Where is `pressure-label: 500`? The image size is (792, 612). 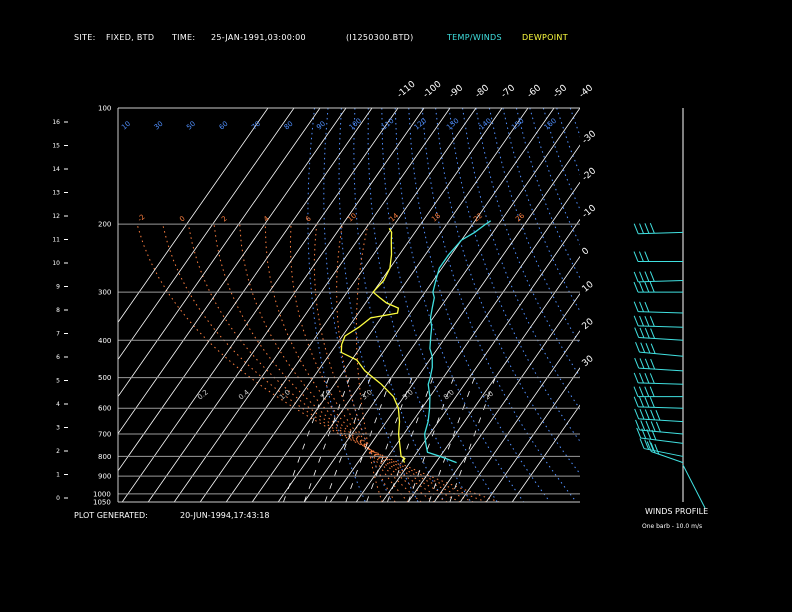 pressure-label: 500 is located at coordinates (104, 378).